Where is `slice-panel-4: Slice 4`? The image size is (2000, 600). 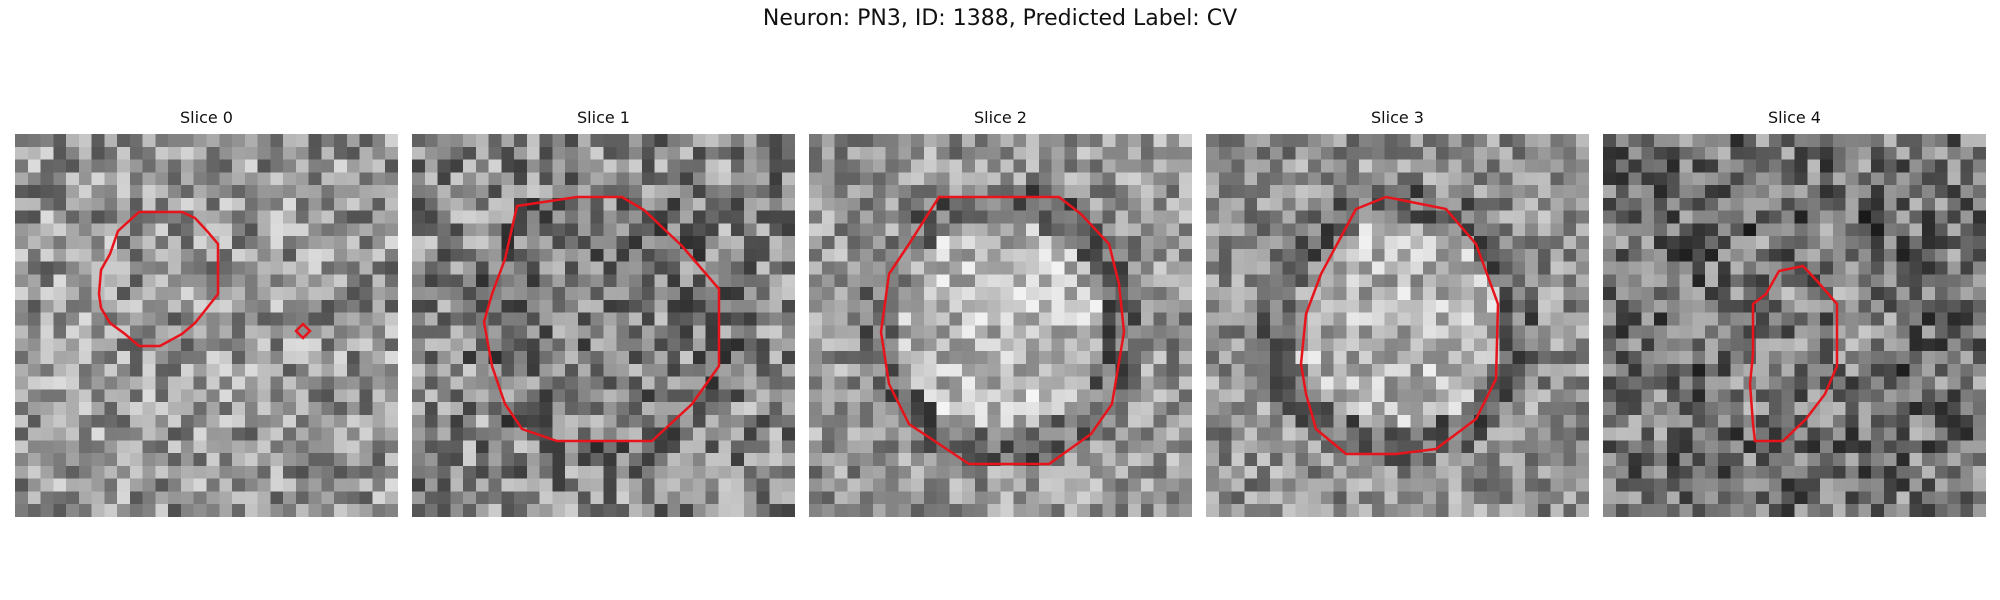
slice-panel-4: Slice 4 is located at coordinates (1794, 312).